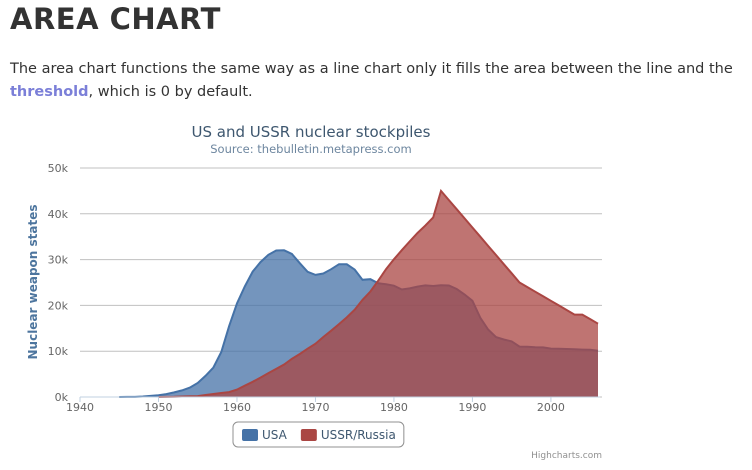 Image resolution: width=752 pixels, height=470 pixels. What do you see at coordinates (394, 407) in the screenshot?
I see `x-tick-label: 1980` at bounding box center [394, 407].